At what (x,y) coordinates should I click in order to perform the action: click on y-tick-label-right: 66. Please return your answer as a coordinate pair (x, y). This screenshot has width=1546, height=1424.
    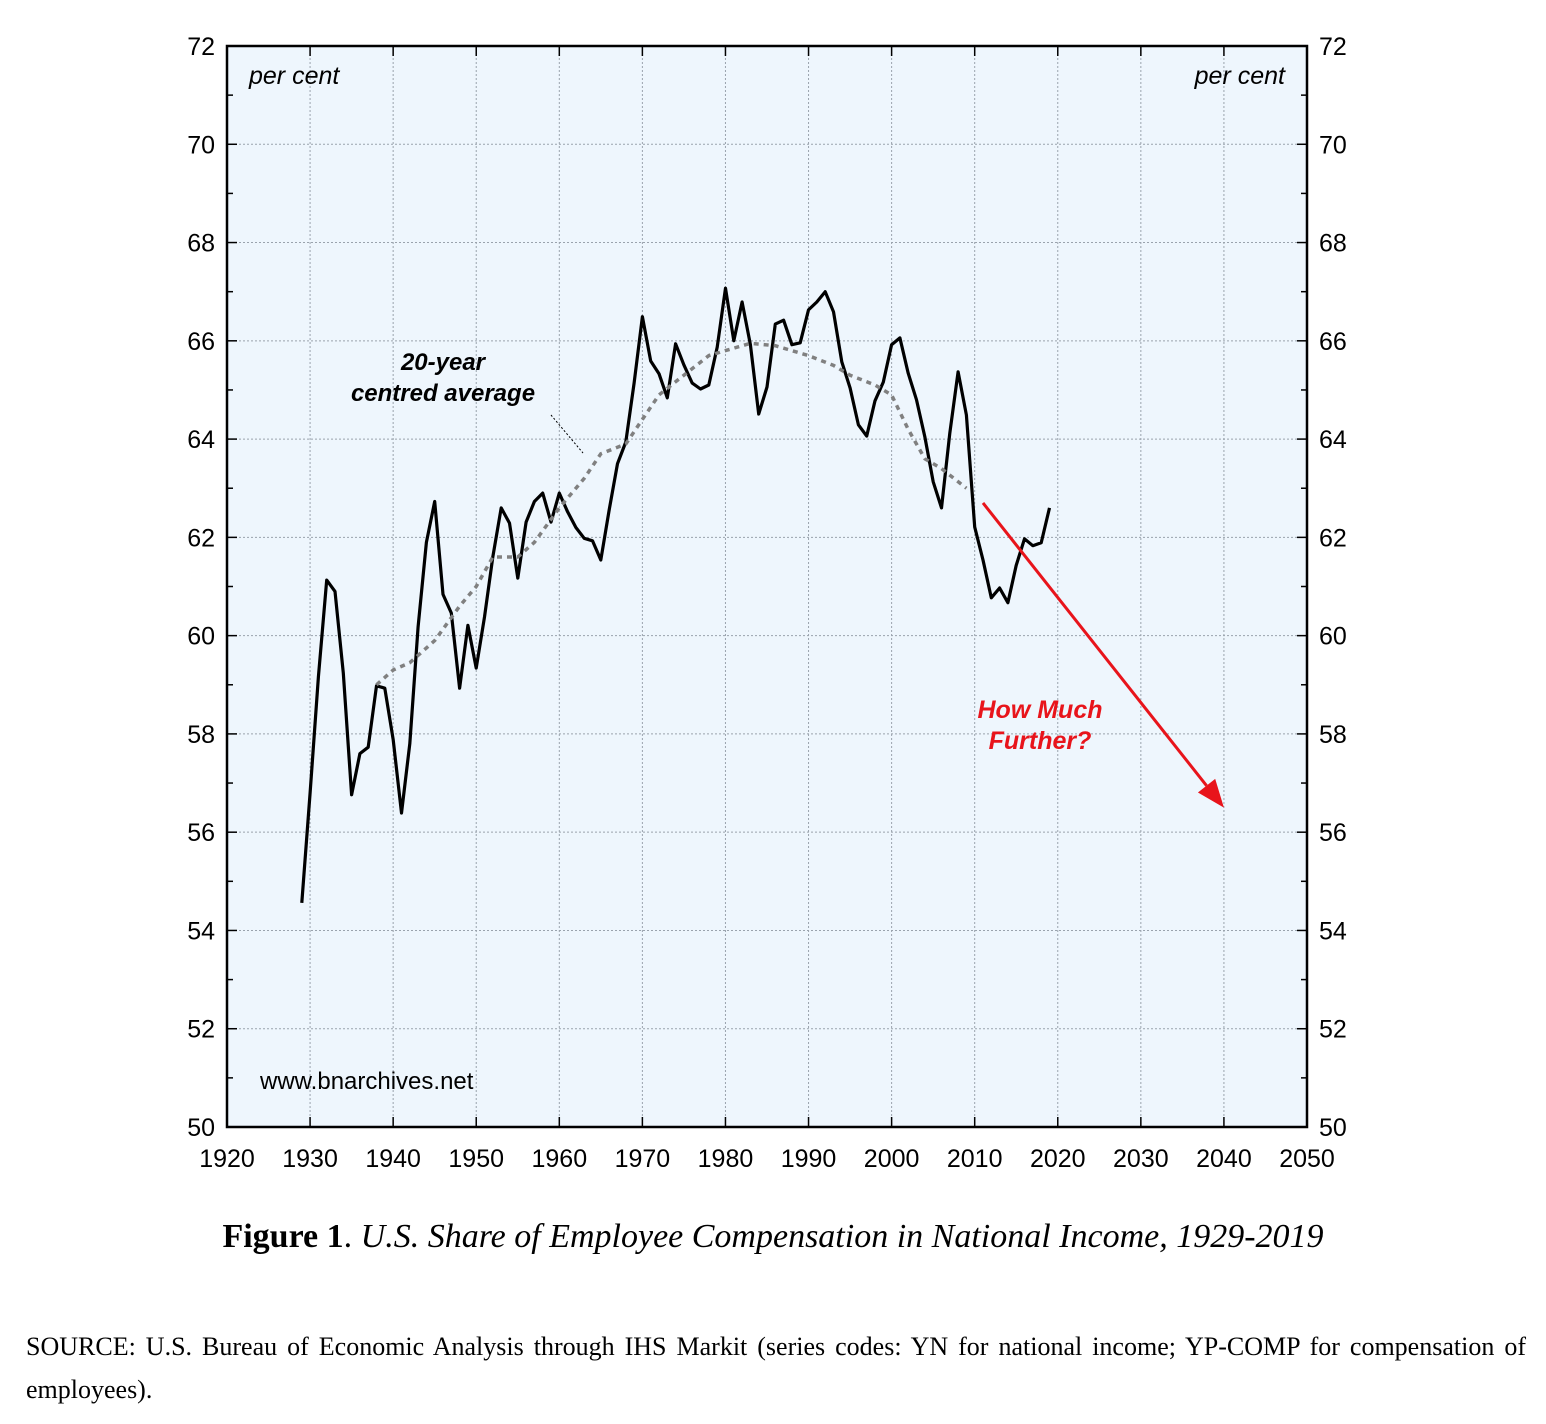
    Looking at the image, I should click on (1333, 342).